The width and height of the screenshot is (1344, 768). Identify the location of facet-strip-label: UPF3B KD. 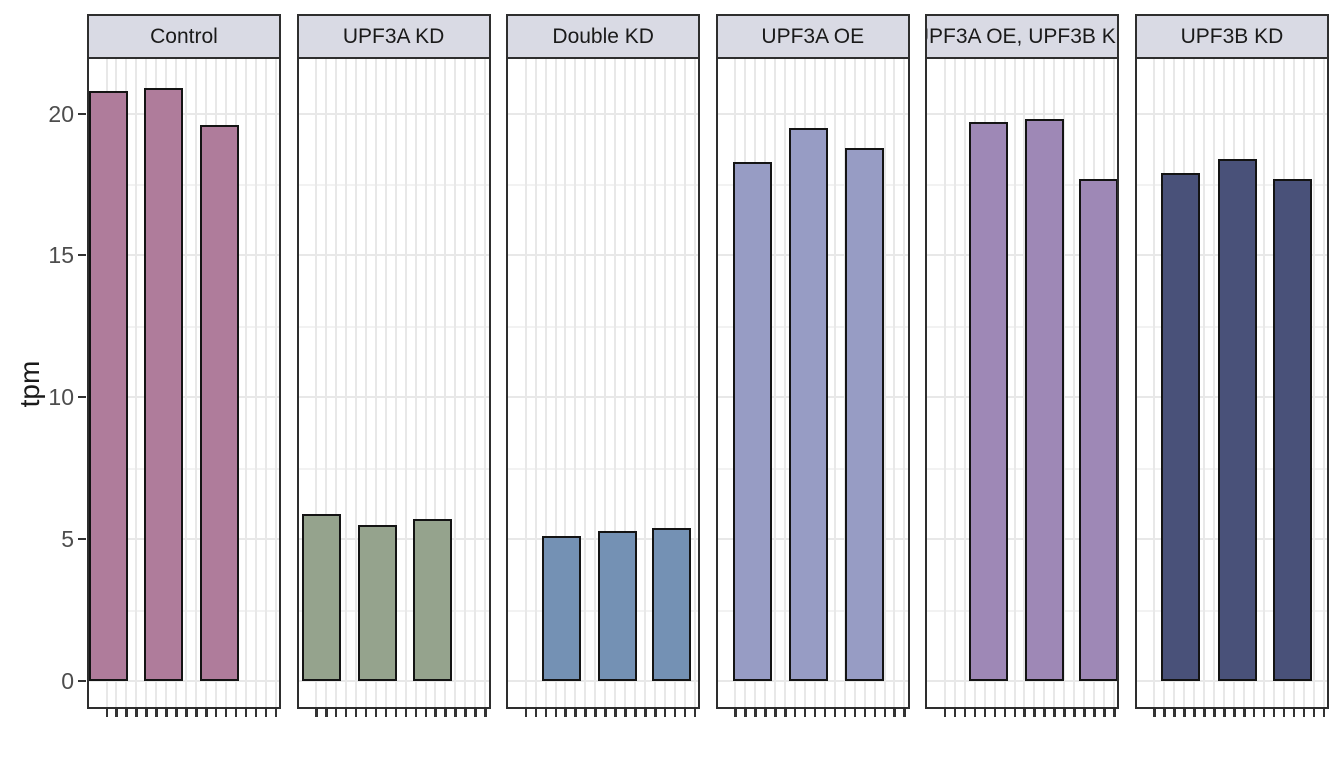
(1232, 36).